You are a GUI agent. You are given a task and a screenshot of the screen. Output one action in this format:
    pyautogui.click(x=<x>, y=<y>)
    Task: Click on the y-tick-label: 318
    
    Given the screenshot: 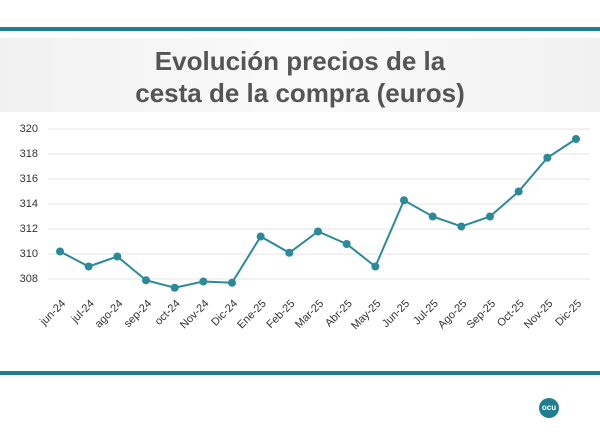 What is the action you would take?
    pyautogui.click(x=29, y=154)
    